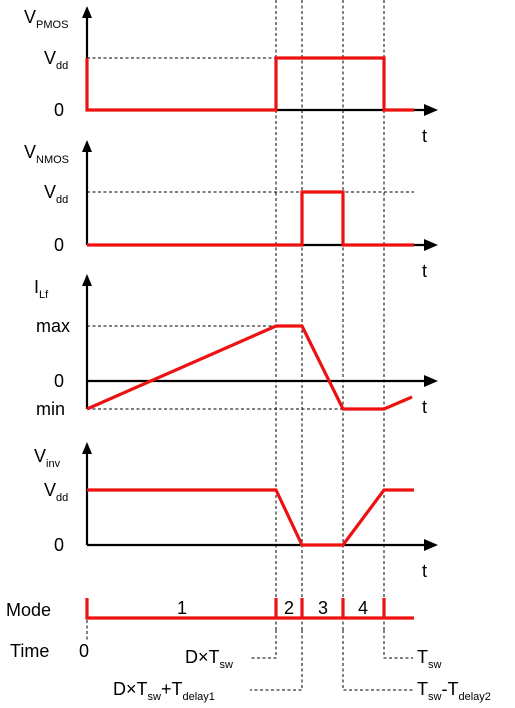 The height and width of the screenshot is (708, 515). I want to click on time-d-tsw-label: D×Tsw, so click(209, 659).